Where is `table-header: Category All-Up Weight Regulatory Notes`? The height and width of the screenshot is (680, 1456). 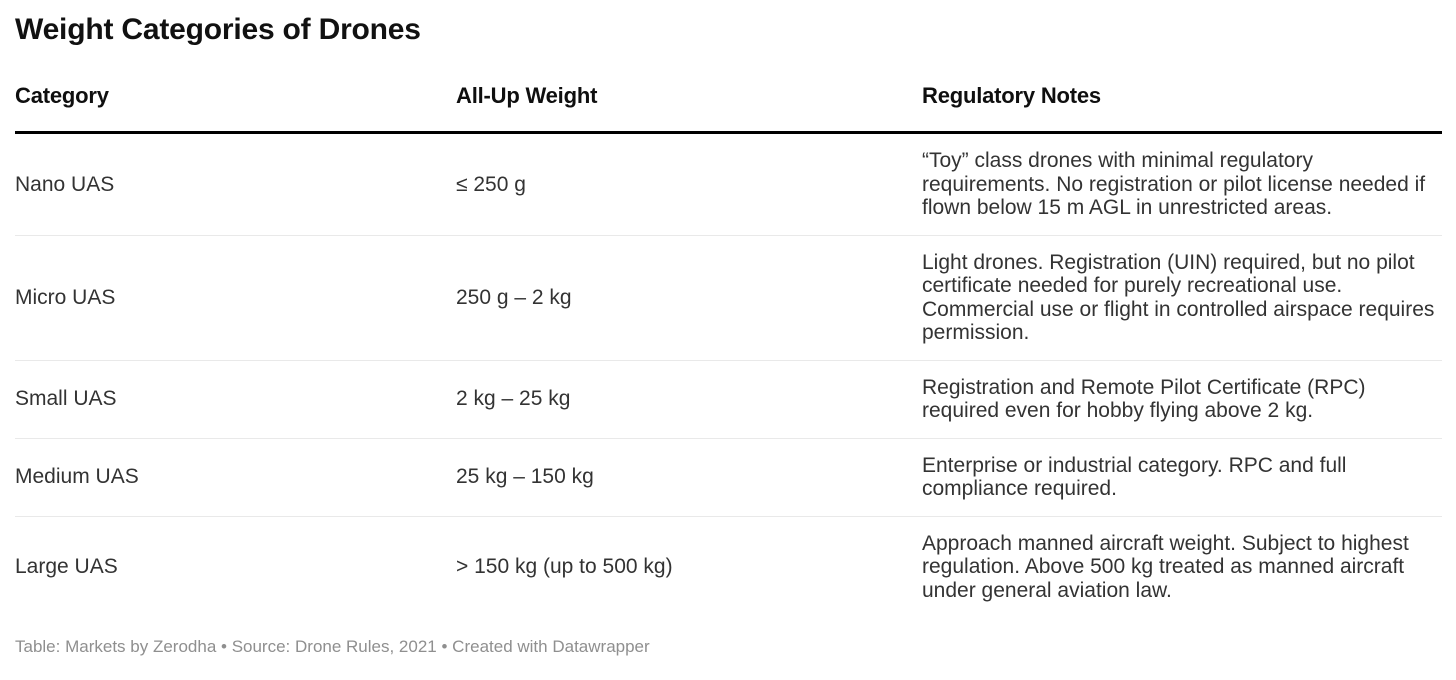
table-header: Category All-Up Weight Regulatory Notes is located at coordinates (728, 109).